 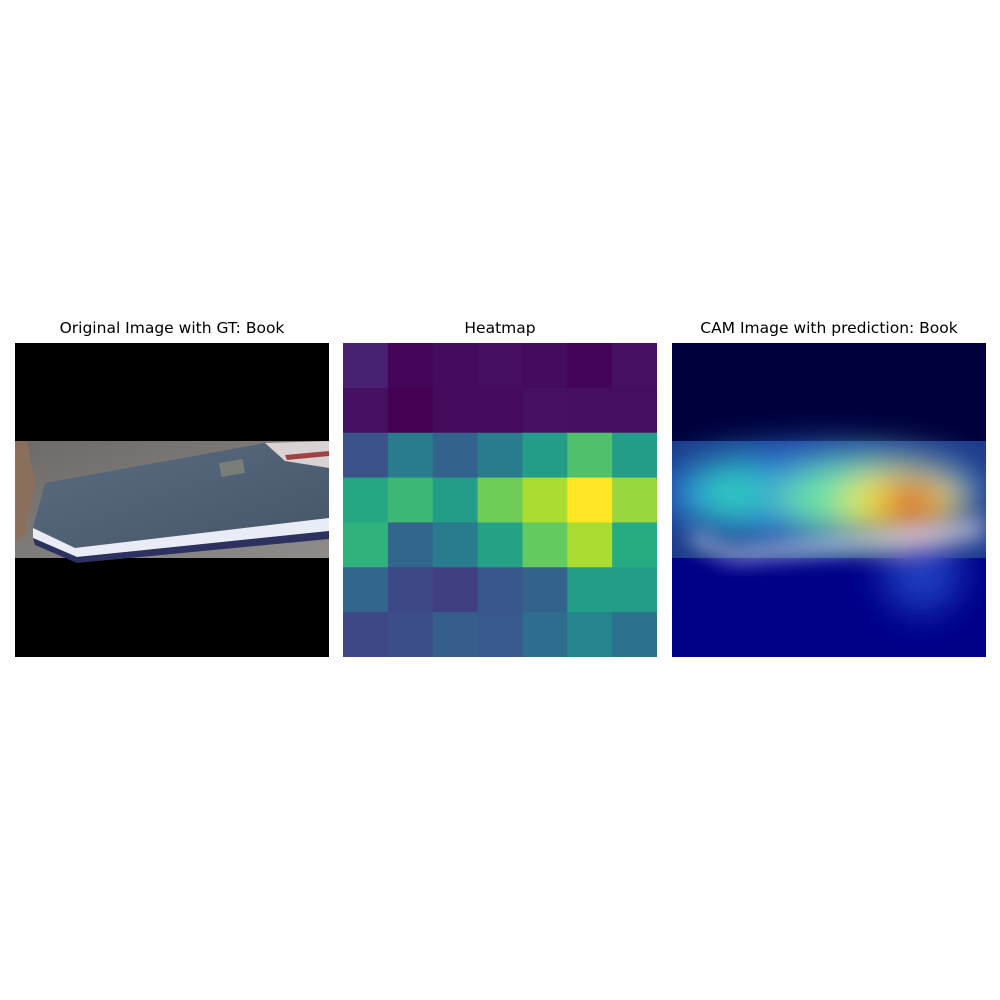 What do you see at coordinates (455, 500) in the screenshot?
I see `heatmap-cell-r3-c2` at bounding box center [455, 500].